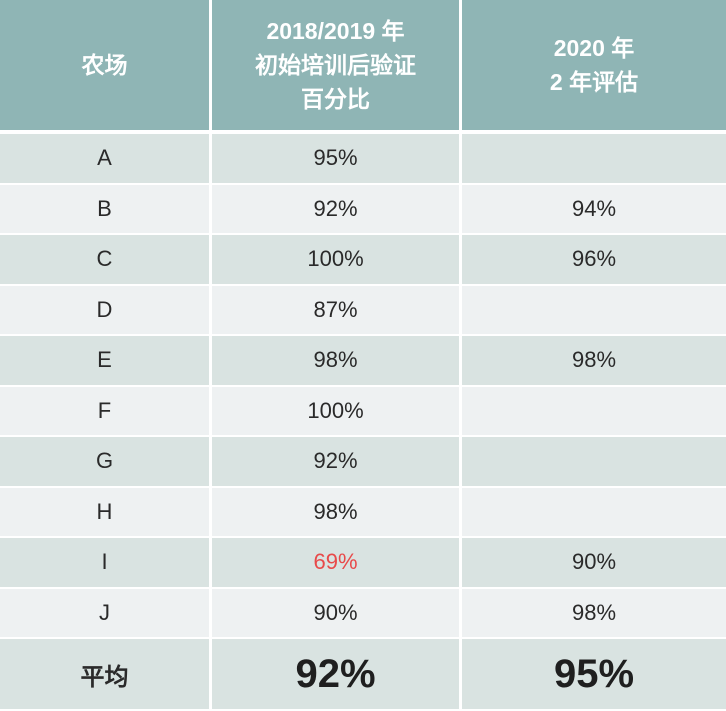  What do you see at coordinates (106, 411) in the screenshot?
I see `farm-cell: F` at bounding box center [106, 411].